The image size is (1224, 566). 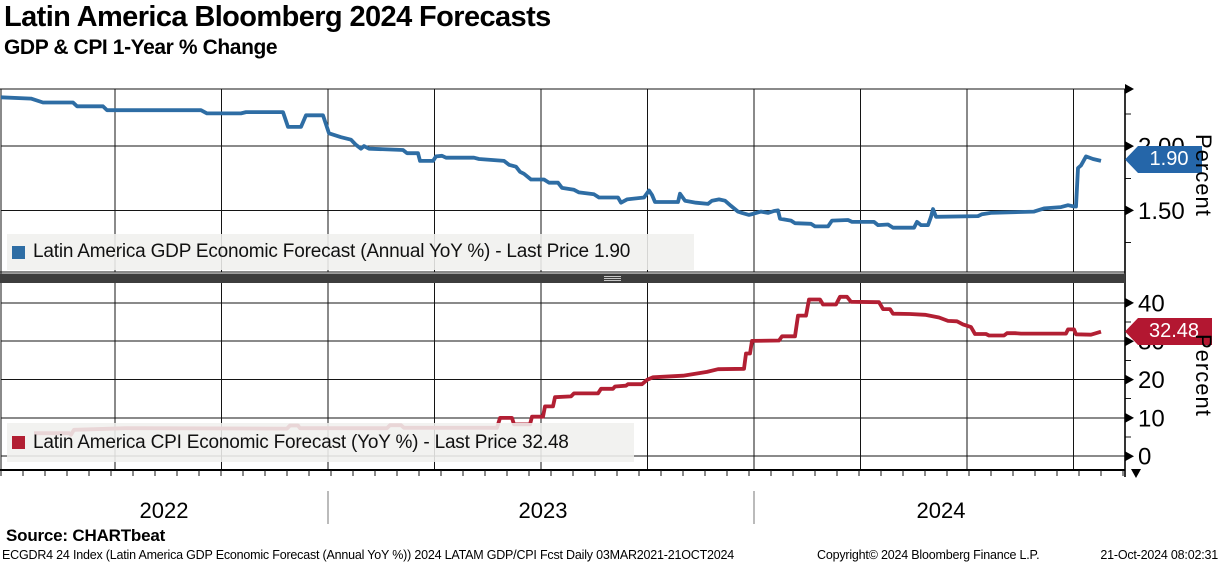 I want to click on gdp-legend-swatch, so click(x=18, y=252).